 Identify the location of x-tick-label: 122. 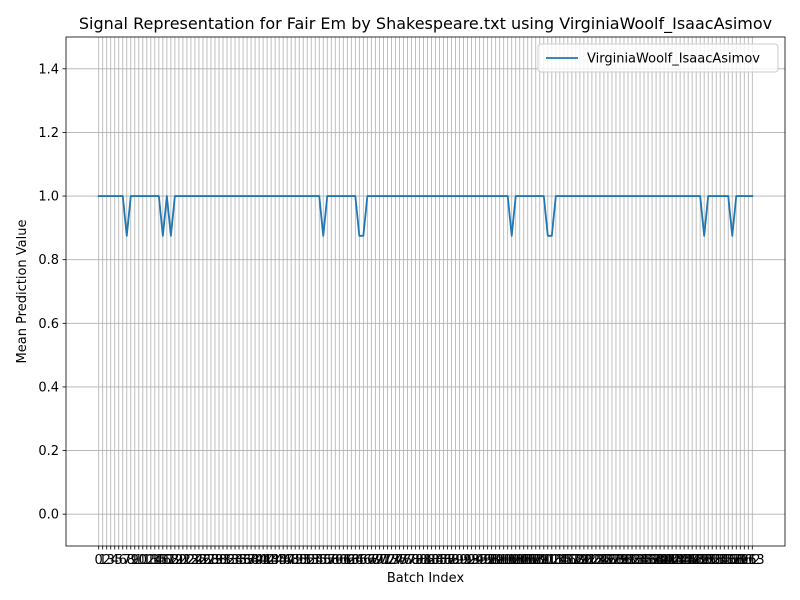
(587, 560).